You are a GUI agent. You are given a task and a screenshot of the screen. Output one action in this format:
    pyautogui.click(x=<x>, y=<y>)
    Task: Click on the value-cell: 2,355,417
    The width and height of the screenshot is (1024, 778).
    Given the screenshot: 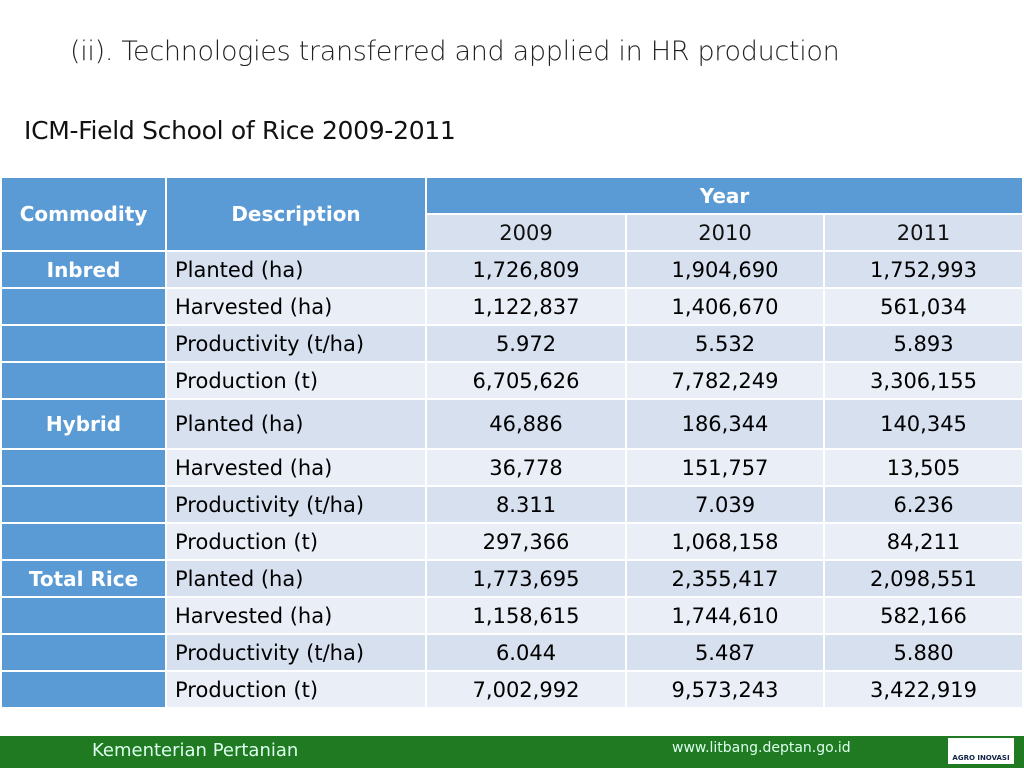 What is the action you would take?
    pyautogui.click(x=725, y=578)
    